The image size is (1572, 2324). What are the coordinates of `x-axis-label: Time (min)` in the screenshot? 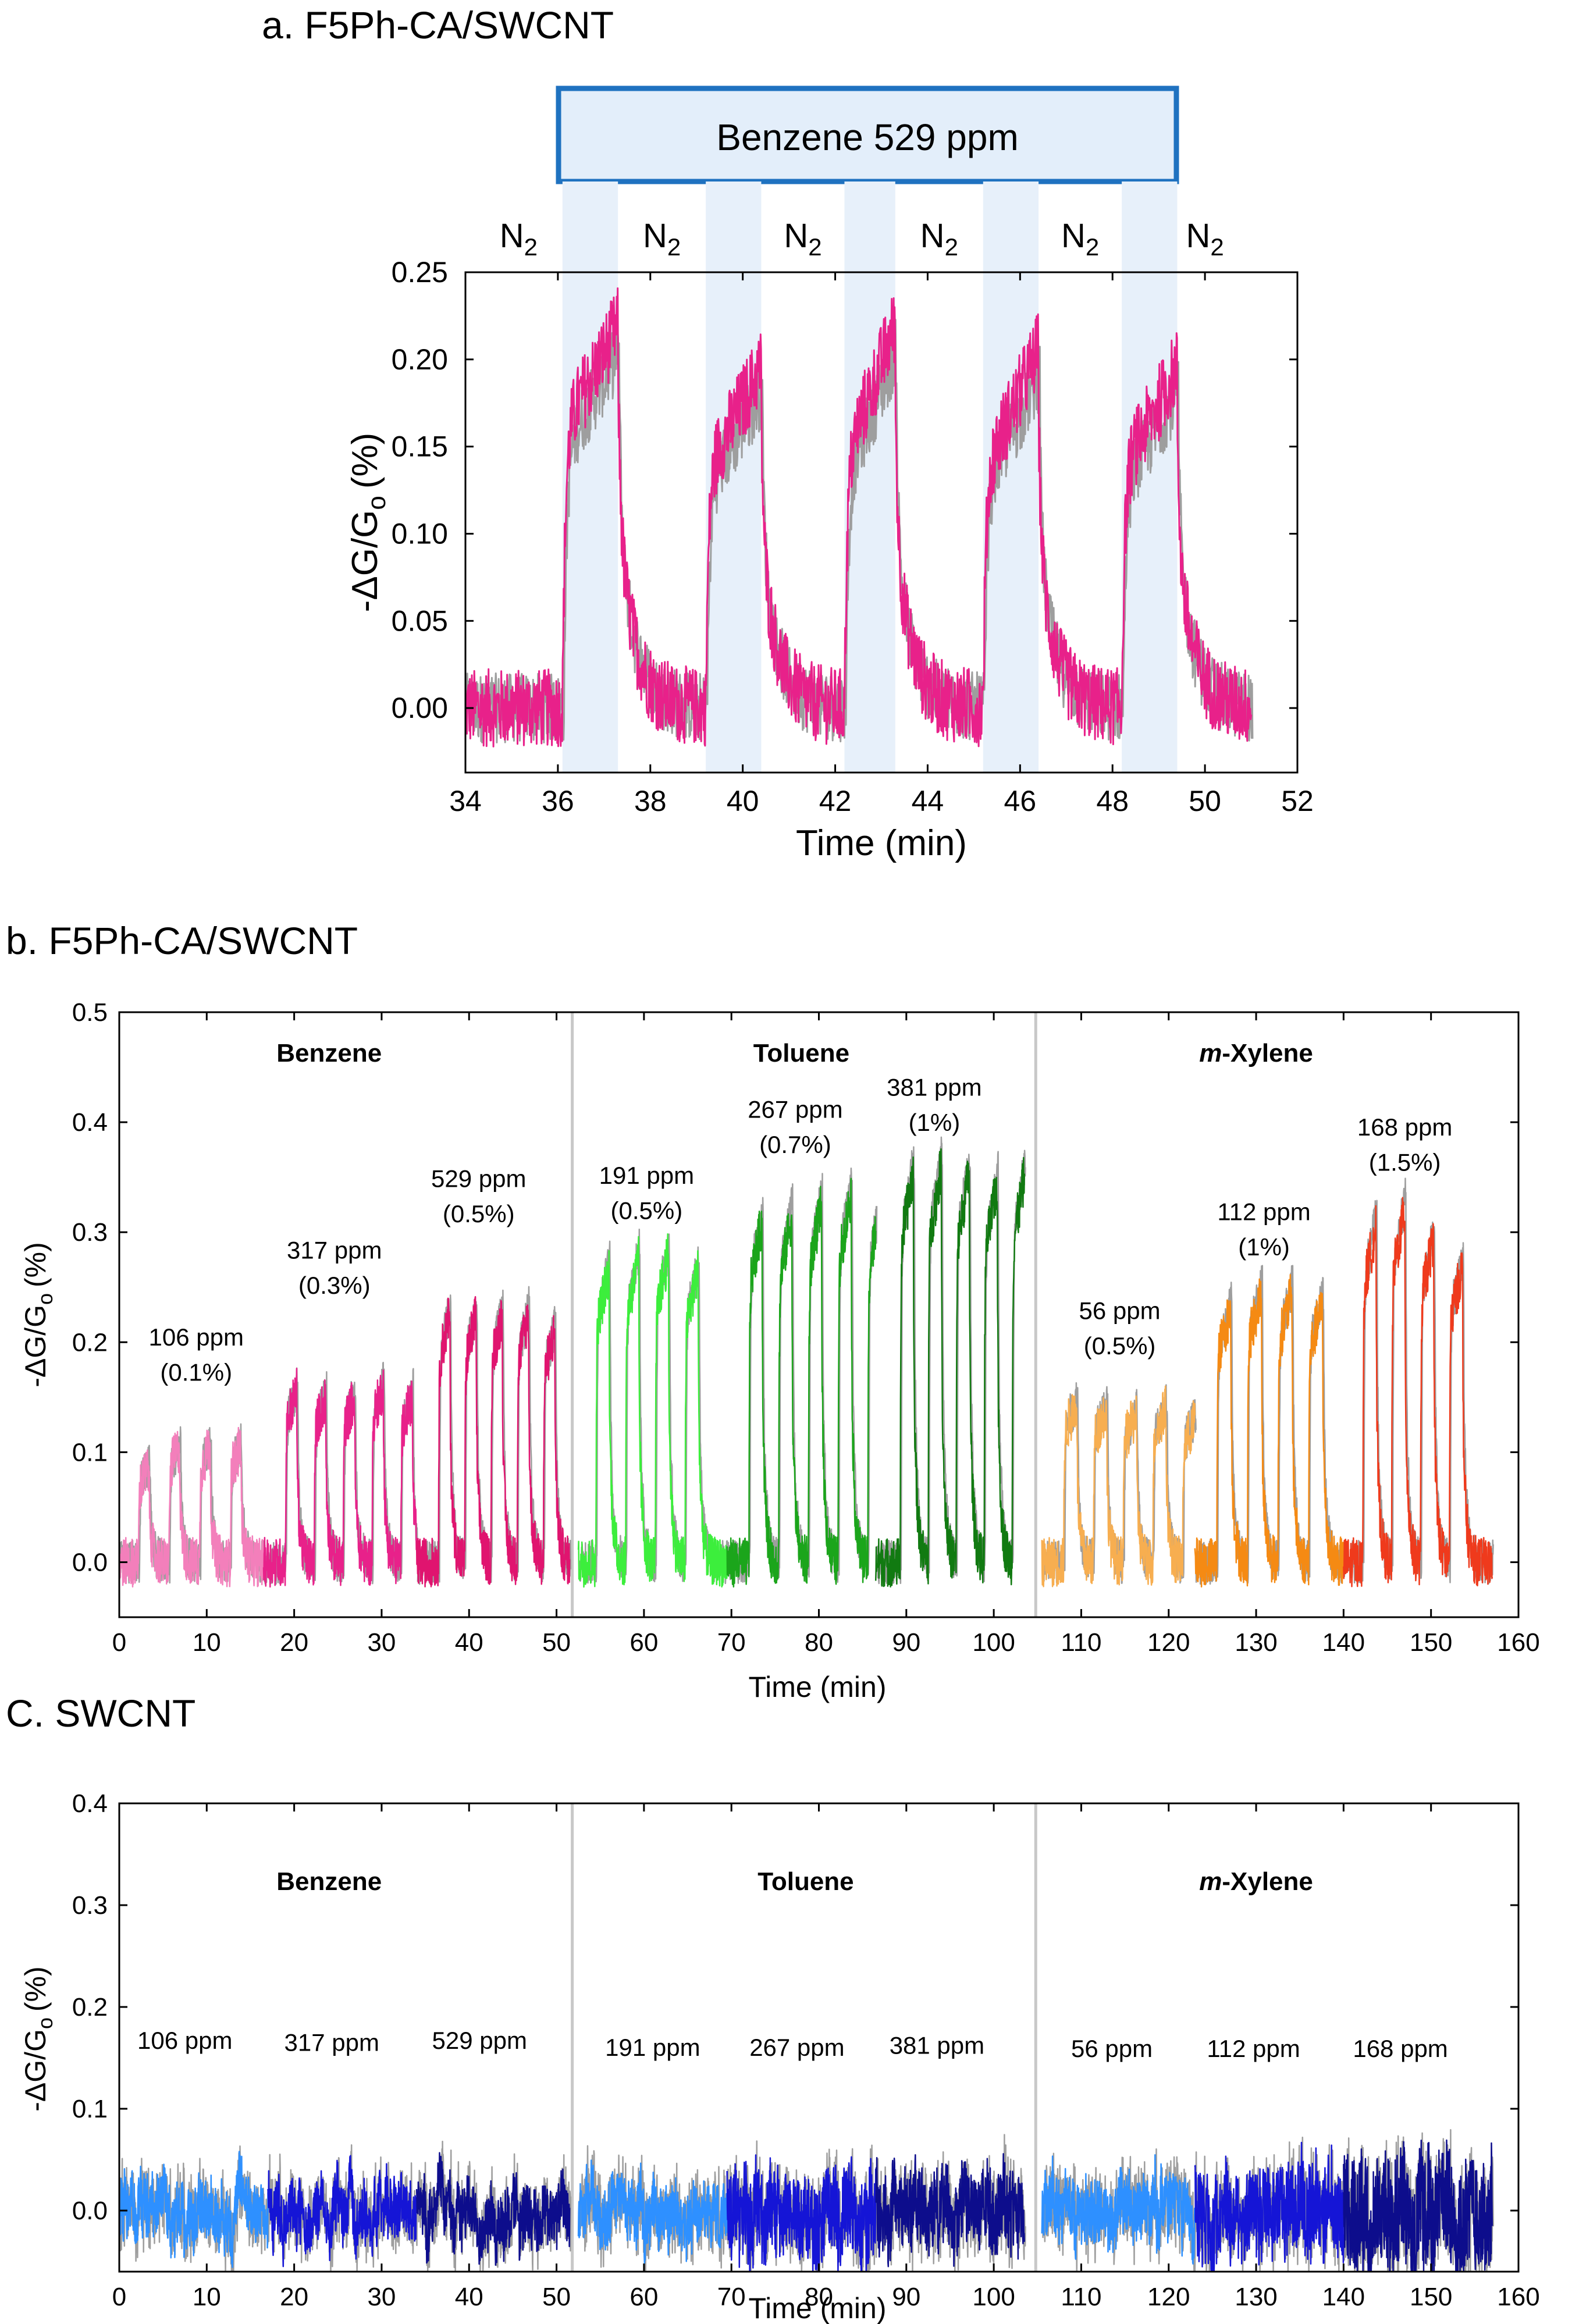 It's located at (817, 2308).